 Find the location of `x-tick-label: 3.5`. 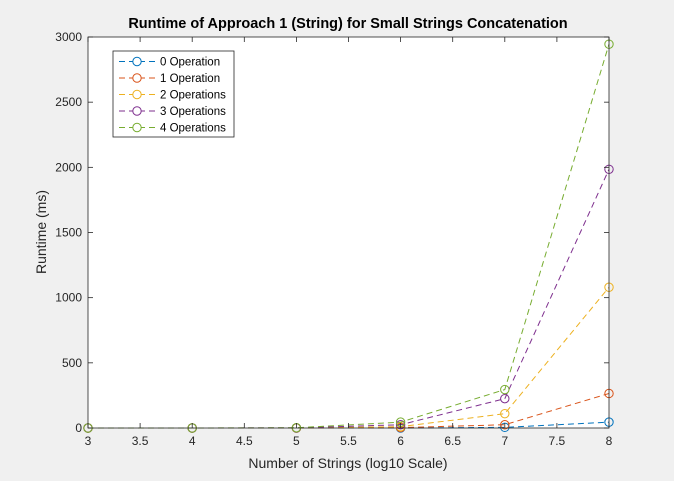

x-tick-label: 3.5 is located at coordinates (140, 441).